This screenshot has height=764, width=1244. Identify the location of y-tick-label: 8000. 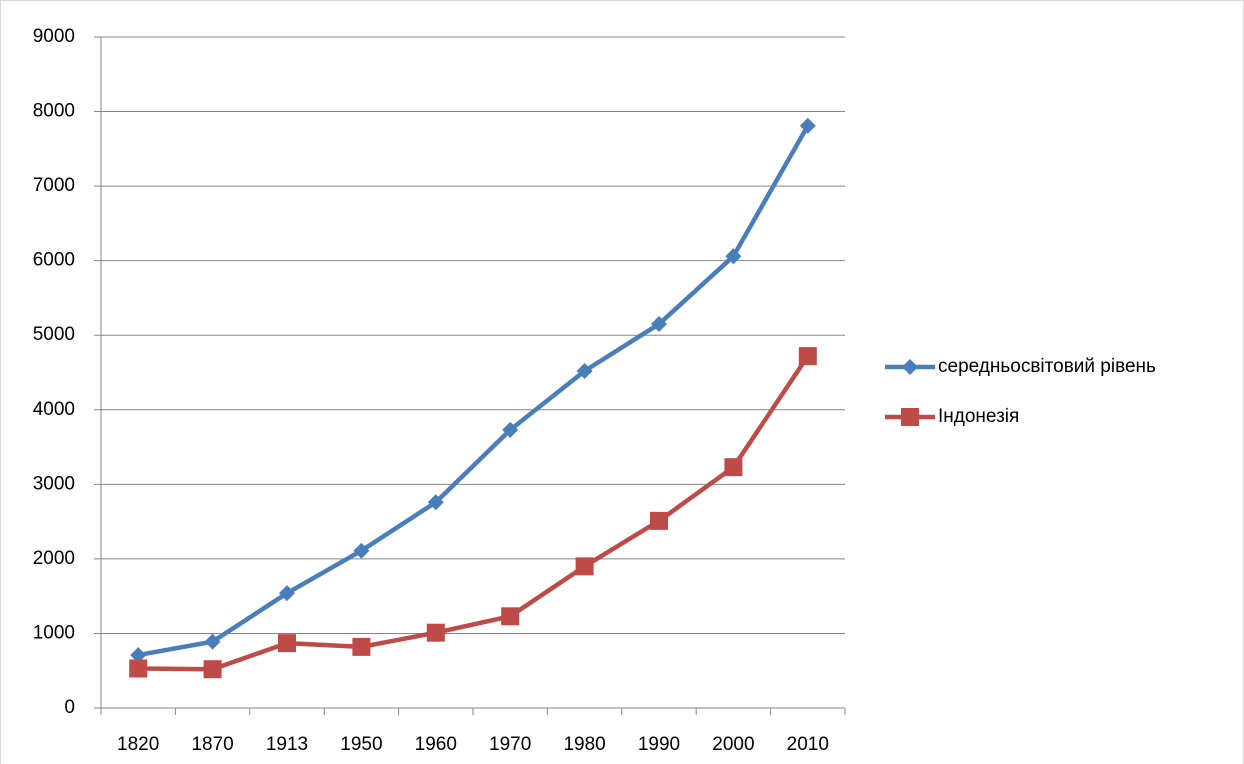
(54, 111).